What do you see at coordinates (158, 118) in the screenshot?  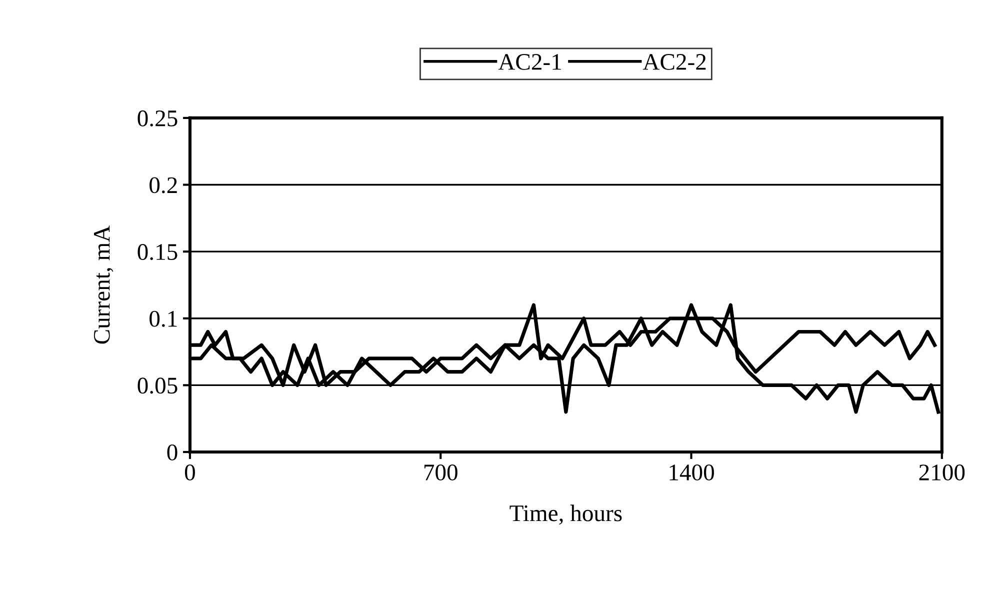 I see `y-tick-label: 0.25` at bounding box center [158, 118].